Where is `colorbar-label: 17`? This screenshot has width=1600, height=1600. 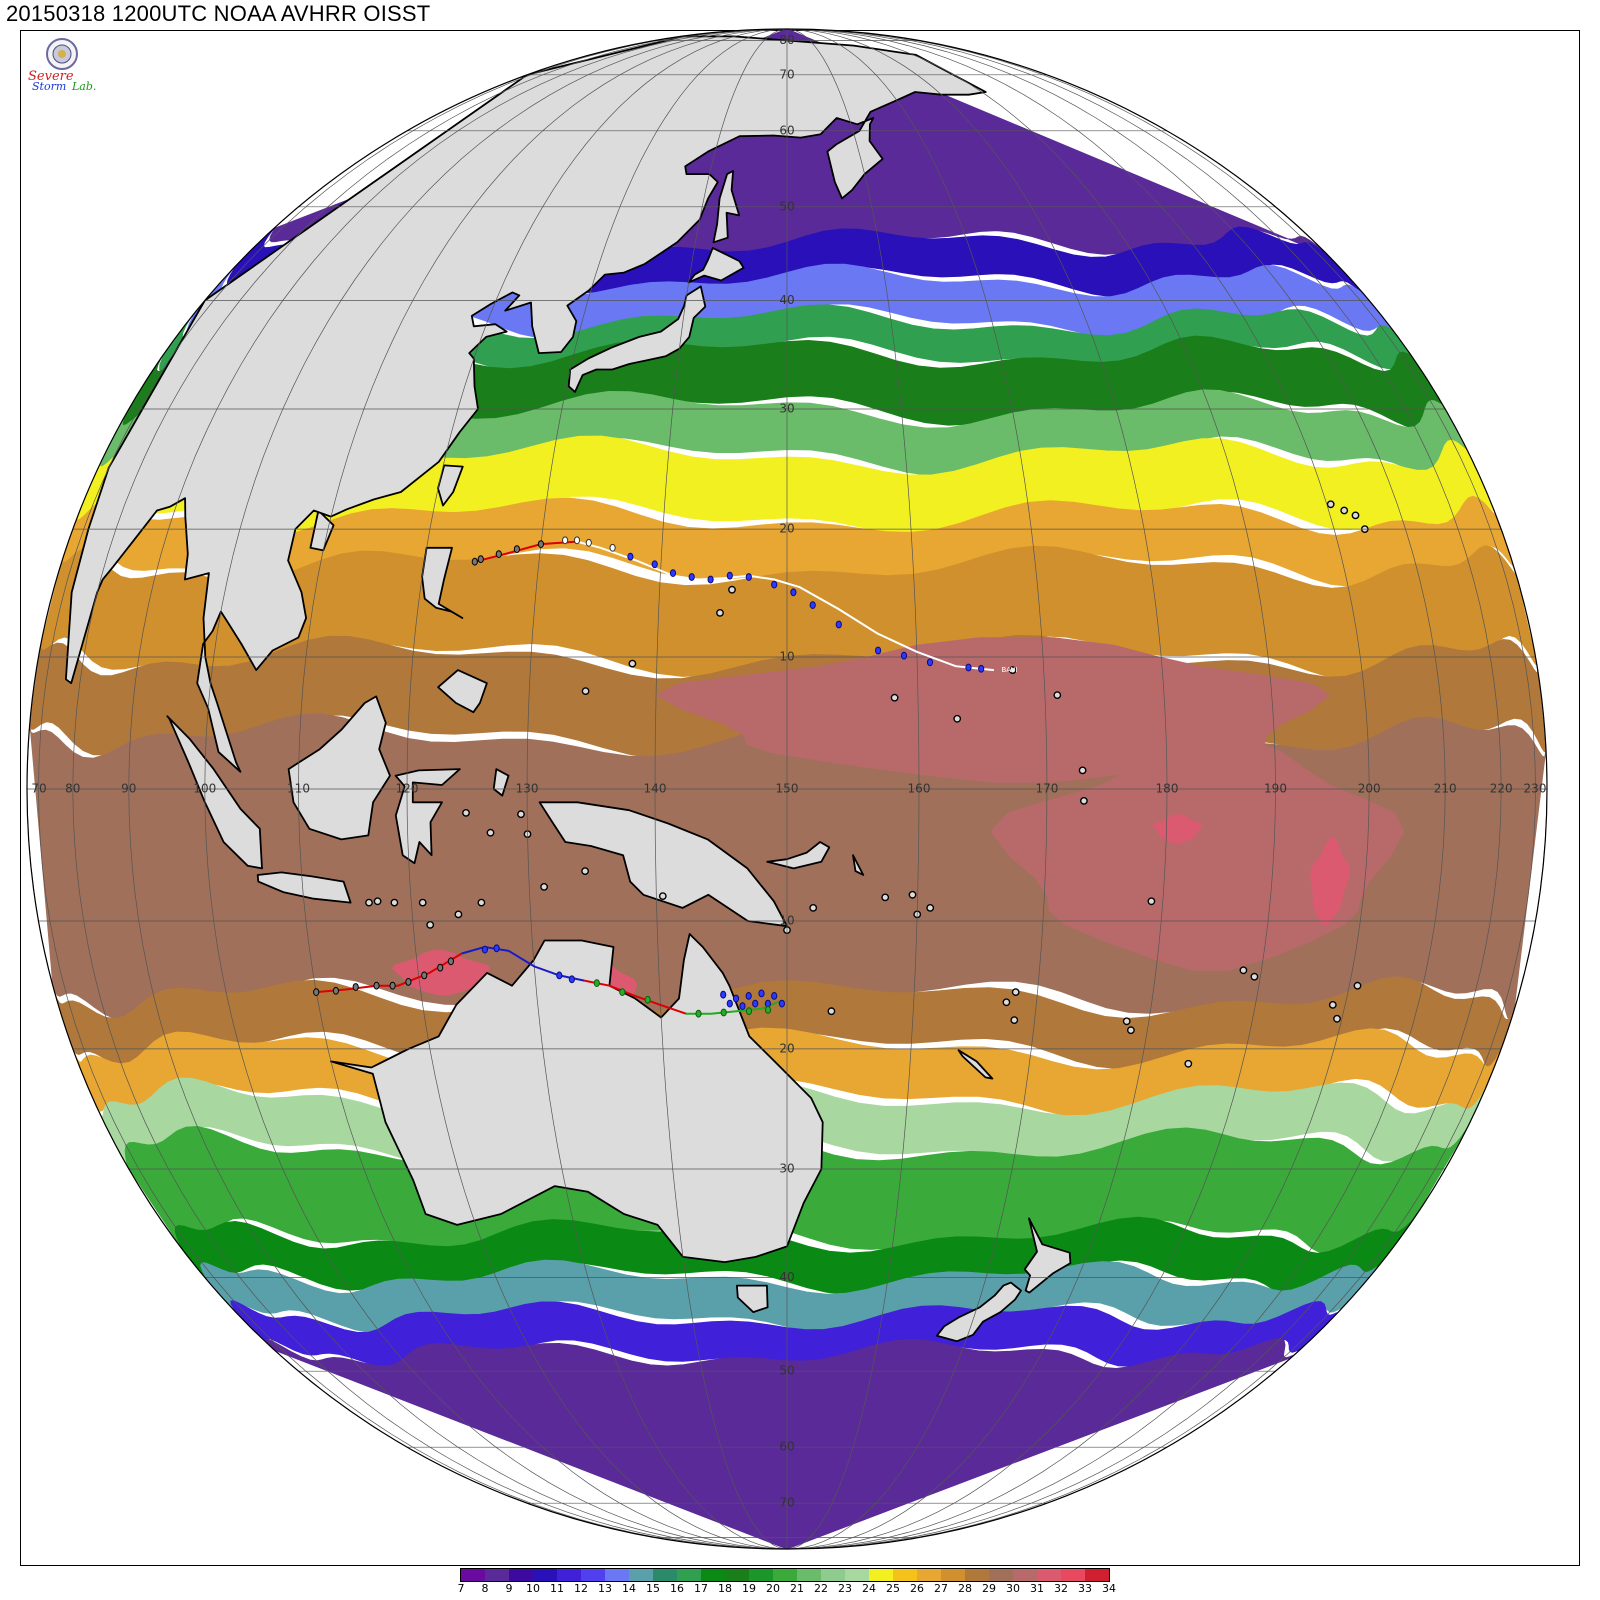 colorbar-label: 17 is located at coordinates (701, 1588).